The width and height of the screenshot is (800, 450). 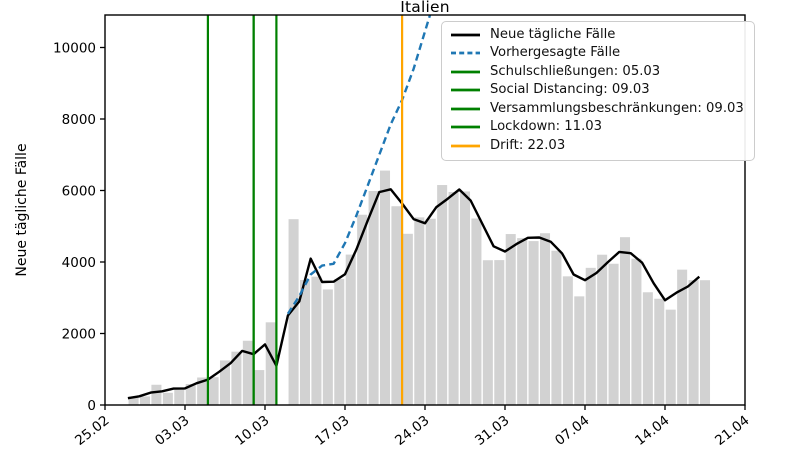 I want to click on legend-item: Drift: 22.03, so click(x=597, y=145).